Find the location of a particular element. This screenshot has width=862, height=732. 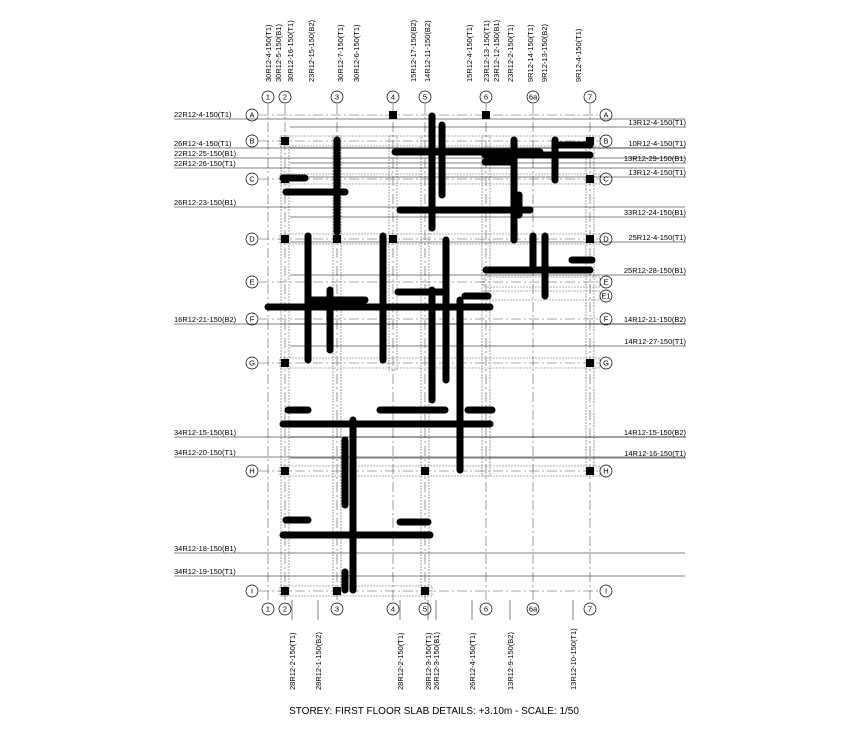

rebar-label-top: 15R12-4-150(T1) is located at coordinates (469, 53).